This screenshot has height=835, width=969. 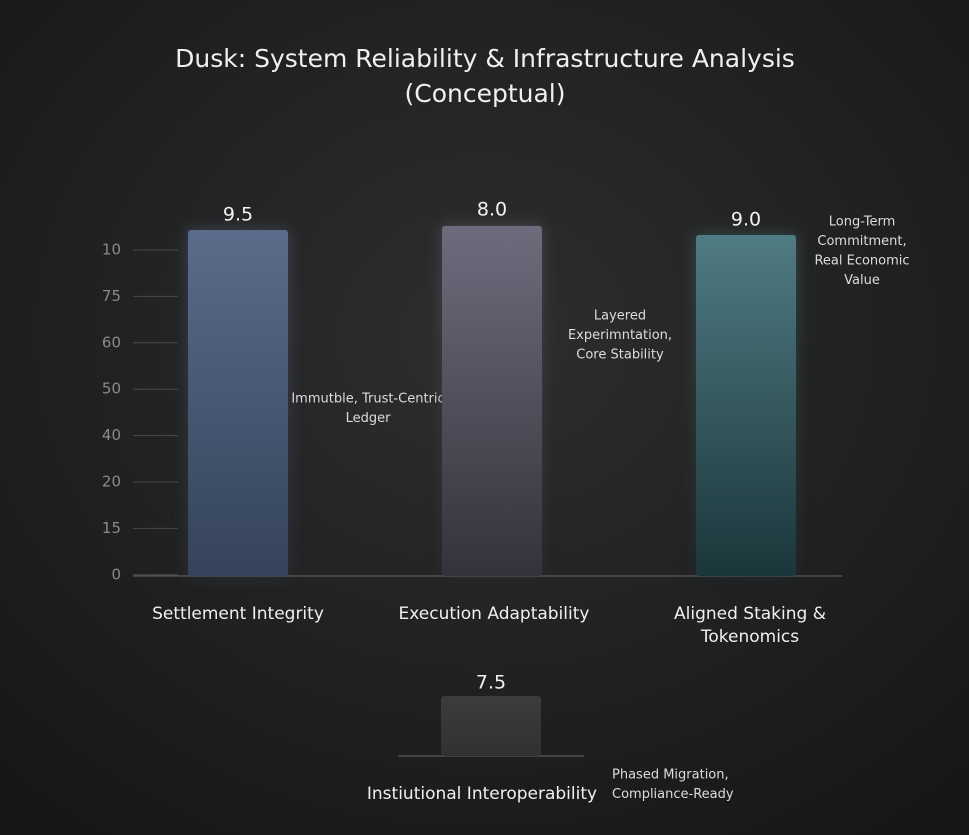 I want to click on axis-label: 75, so click(x=111, y=296).